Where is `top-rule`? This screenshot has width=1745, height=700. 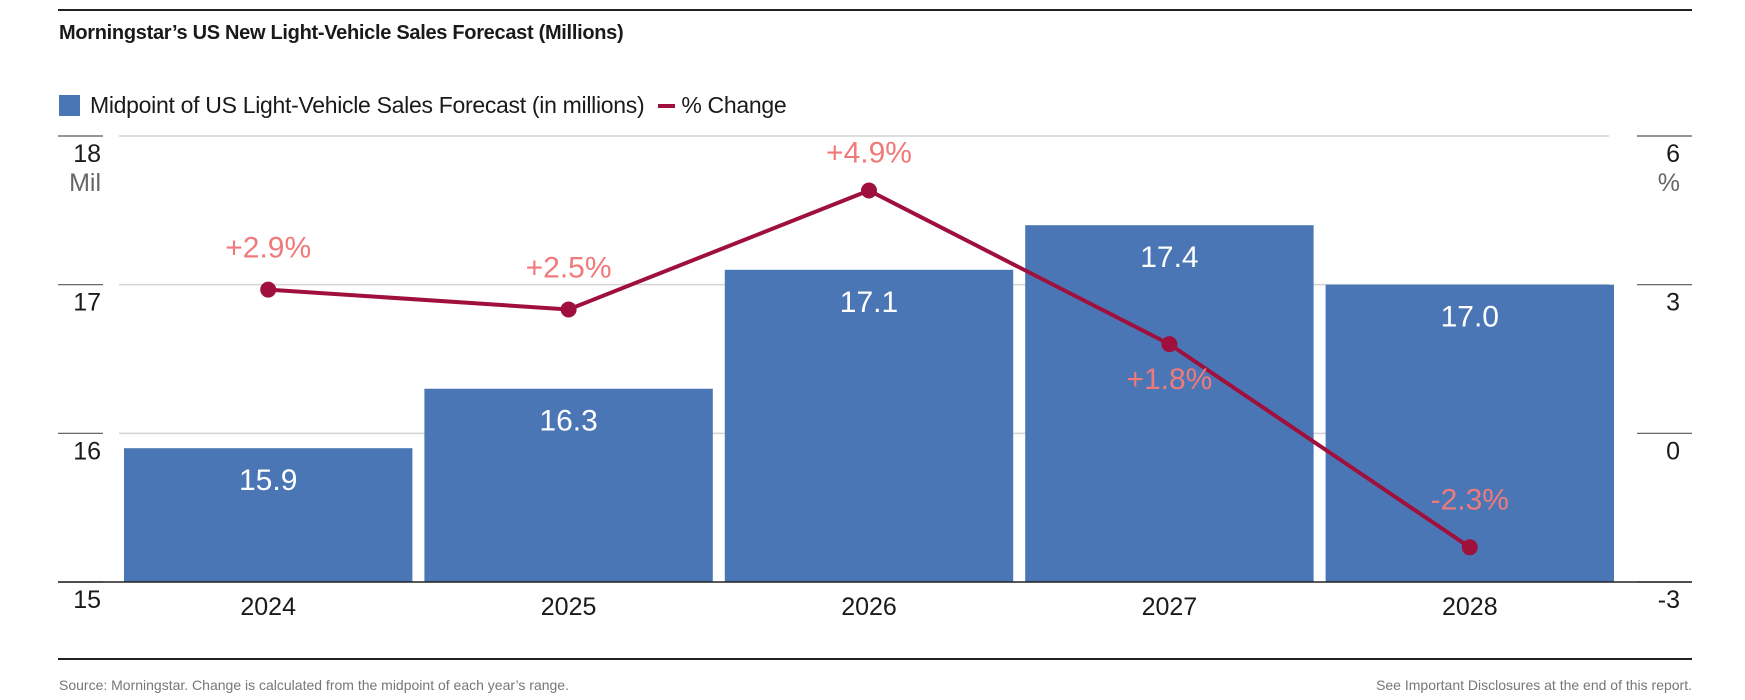 top-rule is located at coordinates (875, 10).